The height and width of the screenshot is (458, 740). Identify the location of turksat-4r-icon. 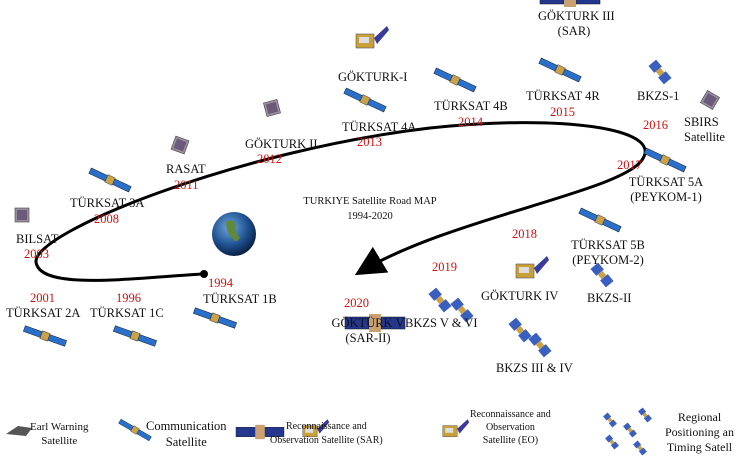
(560, 70).